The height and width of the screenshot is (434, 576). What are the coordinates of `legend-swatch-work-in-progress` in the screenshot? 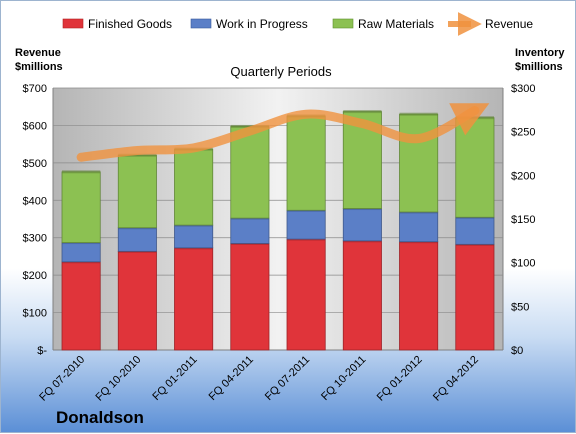 It's located at (201, 23).